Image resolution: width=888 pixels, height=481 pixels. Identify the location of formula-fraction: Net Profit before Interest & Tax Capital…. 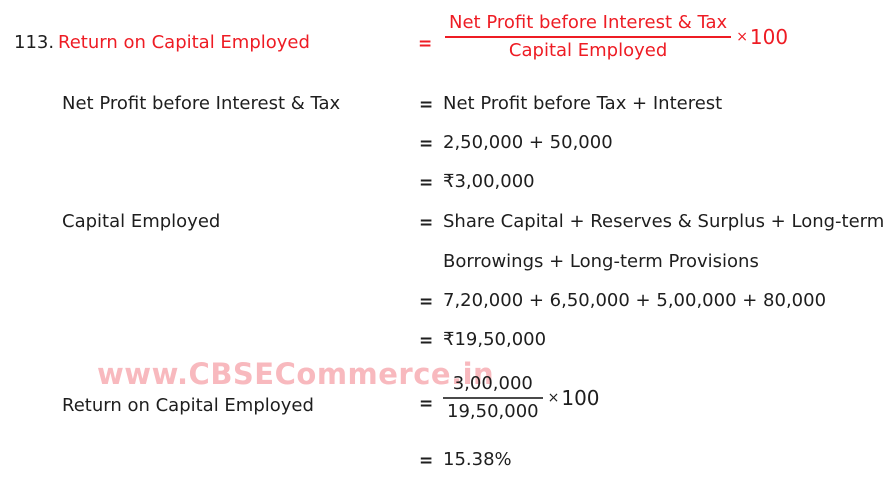
(616, 37).